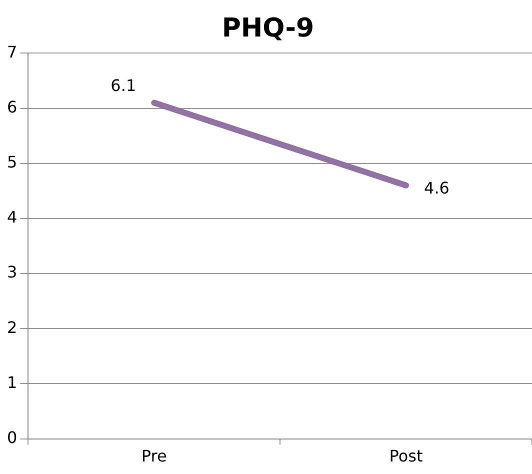  I want to click on chart-title: PHQ-9, so click(268, 28).